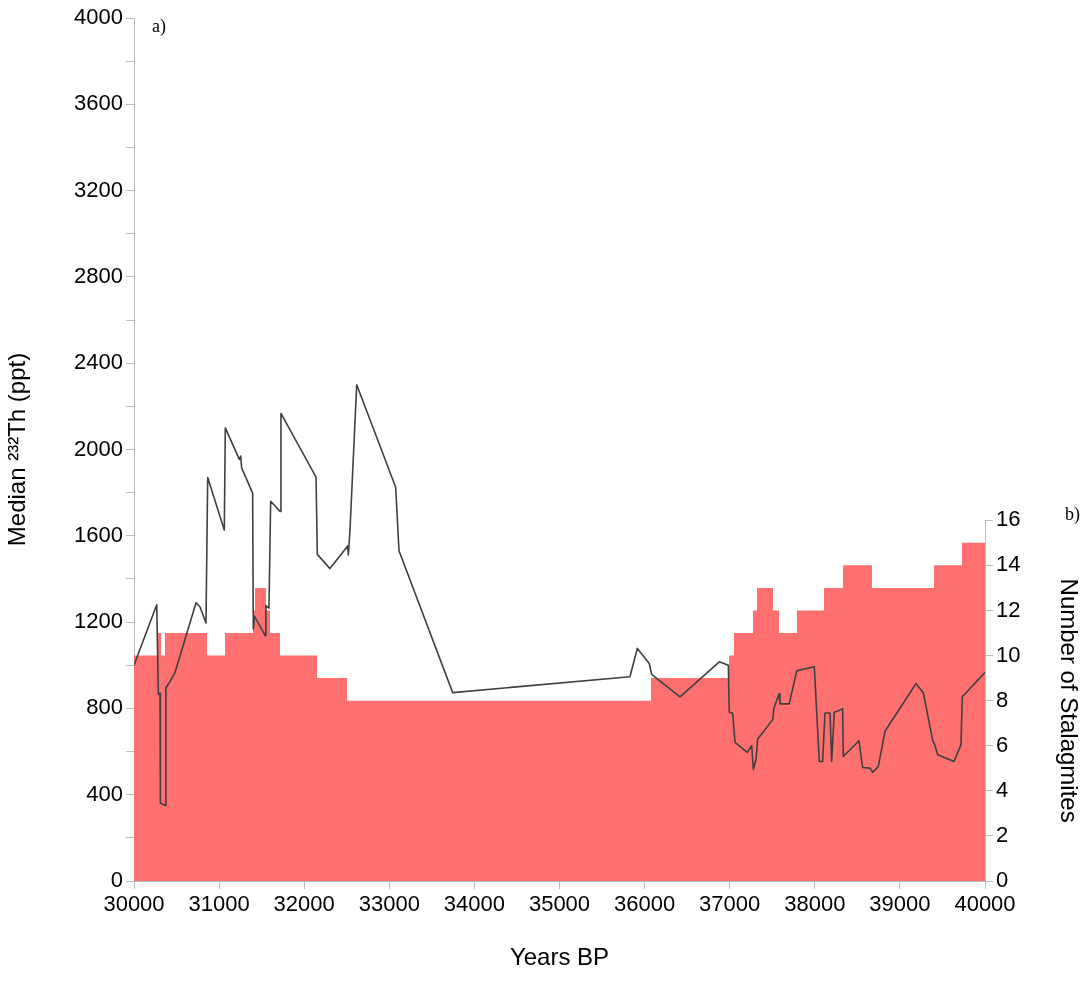  What do you see at coordinates (559, 957) in the screenshot?
I see `x-axis-title: Years BP` at bounding box center [559, 957].